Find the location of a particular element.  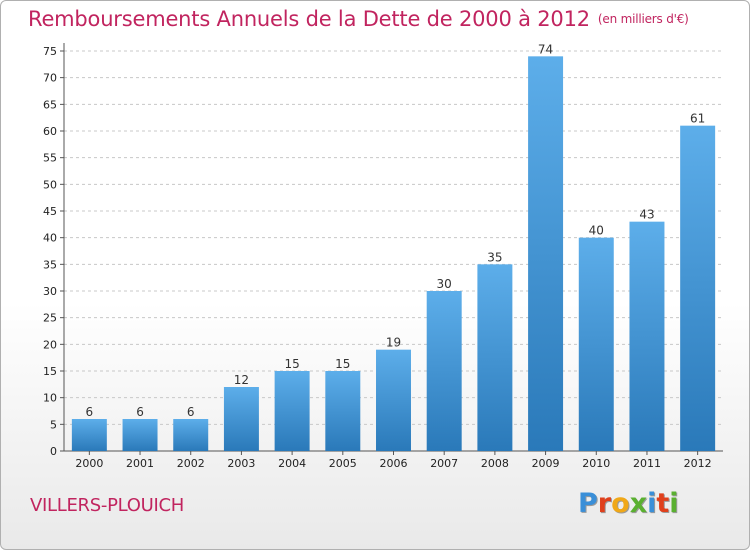

y-tick-label: 75 is located at coordinates (50, 51).